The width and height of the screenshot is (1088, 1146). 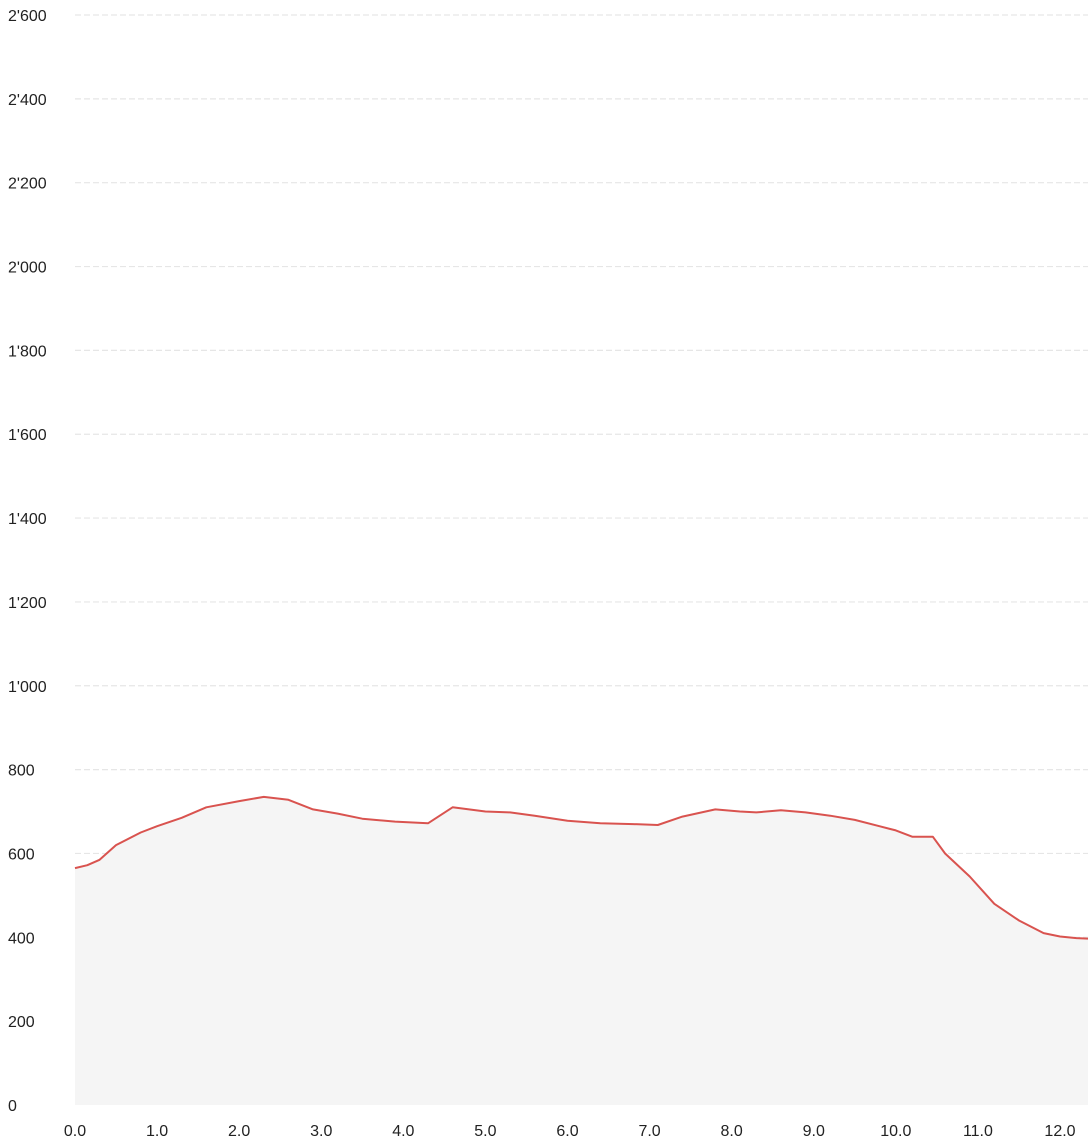 I want to click on y-tick-label: 800, so click(x=21, y=771).